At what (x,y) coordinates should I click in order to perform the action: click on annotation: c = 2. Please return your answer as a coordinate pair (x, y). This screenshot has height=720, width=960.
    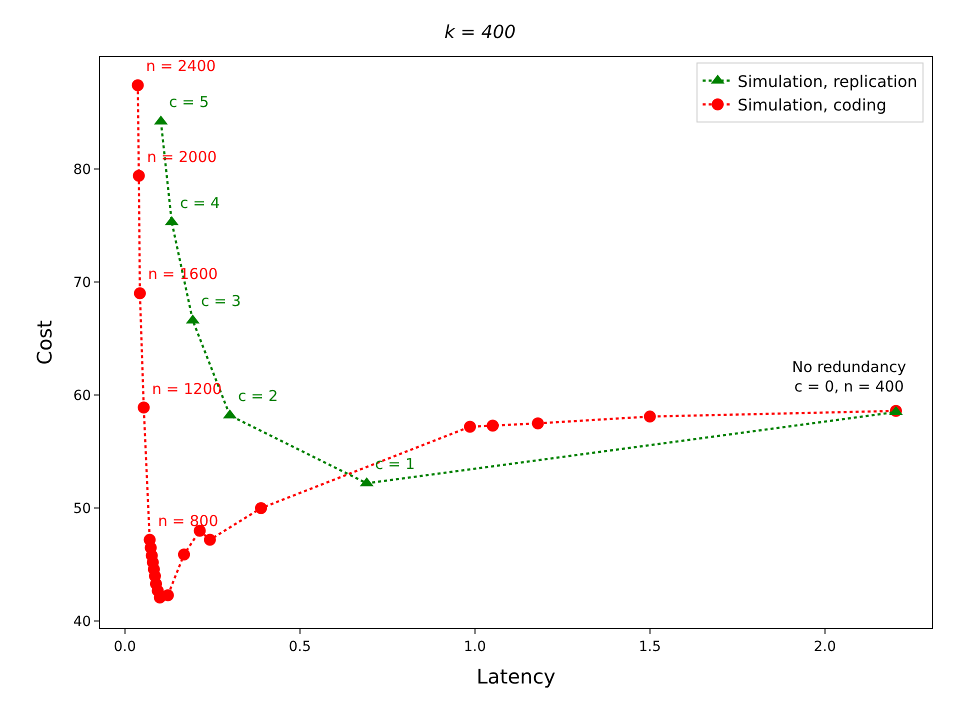
    Looking at the image, I should click on (258, 396).